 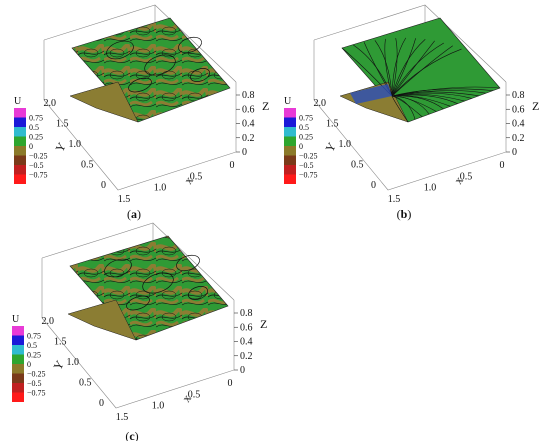 I want to click on legend-label: 0.25, so click(x=34, y=355).